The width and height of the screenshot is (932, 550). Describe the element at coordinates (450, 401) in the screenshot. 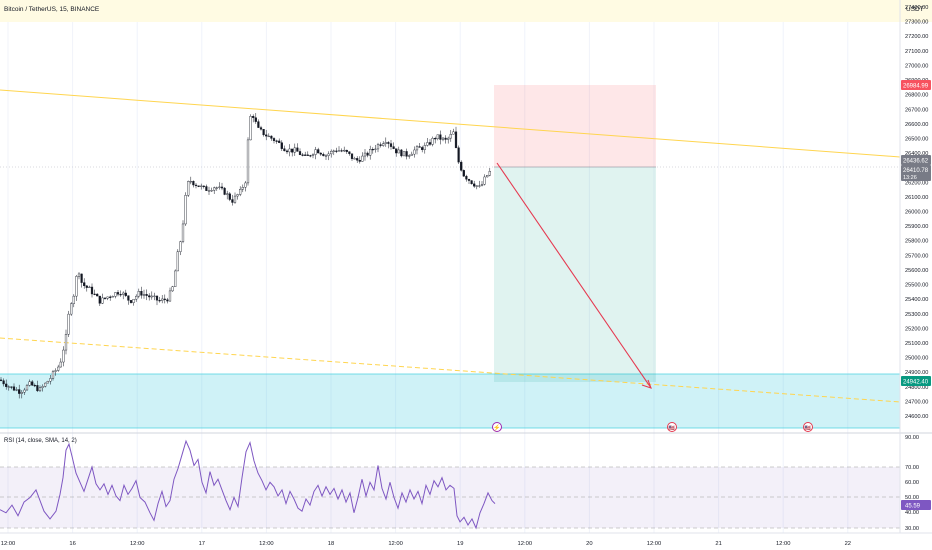

I see `support-zone` at that location.